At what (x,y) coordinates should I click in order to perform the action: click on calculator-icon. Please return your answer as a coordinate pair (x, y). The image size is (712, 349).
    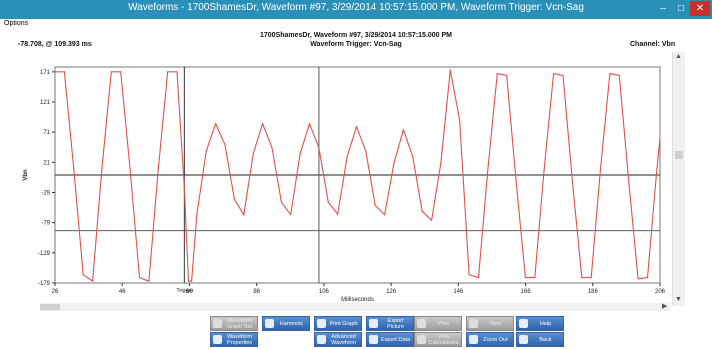
    Looking at the image, I should click on (421, 339).